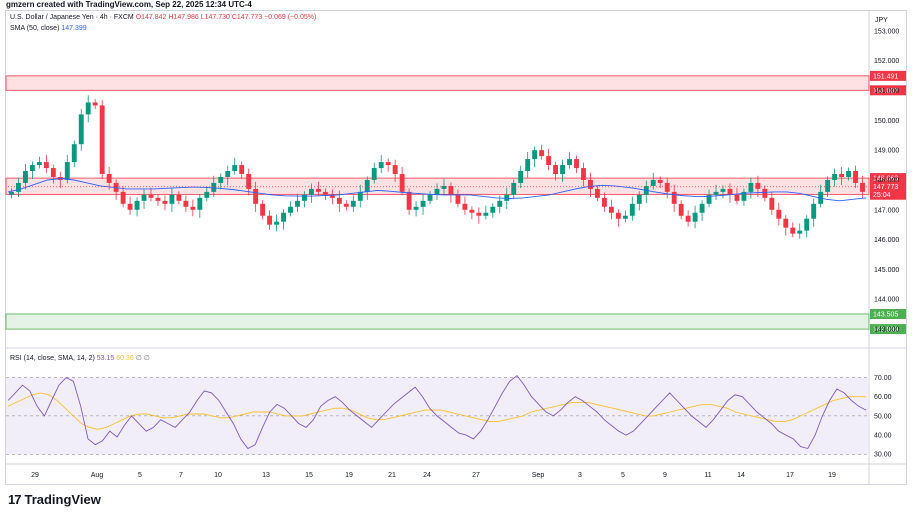 Image resolution: width=912 pixels, height=513 pixels. Describe the element at coordinates (886, 300) in the screenshot. I see `price-tick-9: 144.000` at that location.